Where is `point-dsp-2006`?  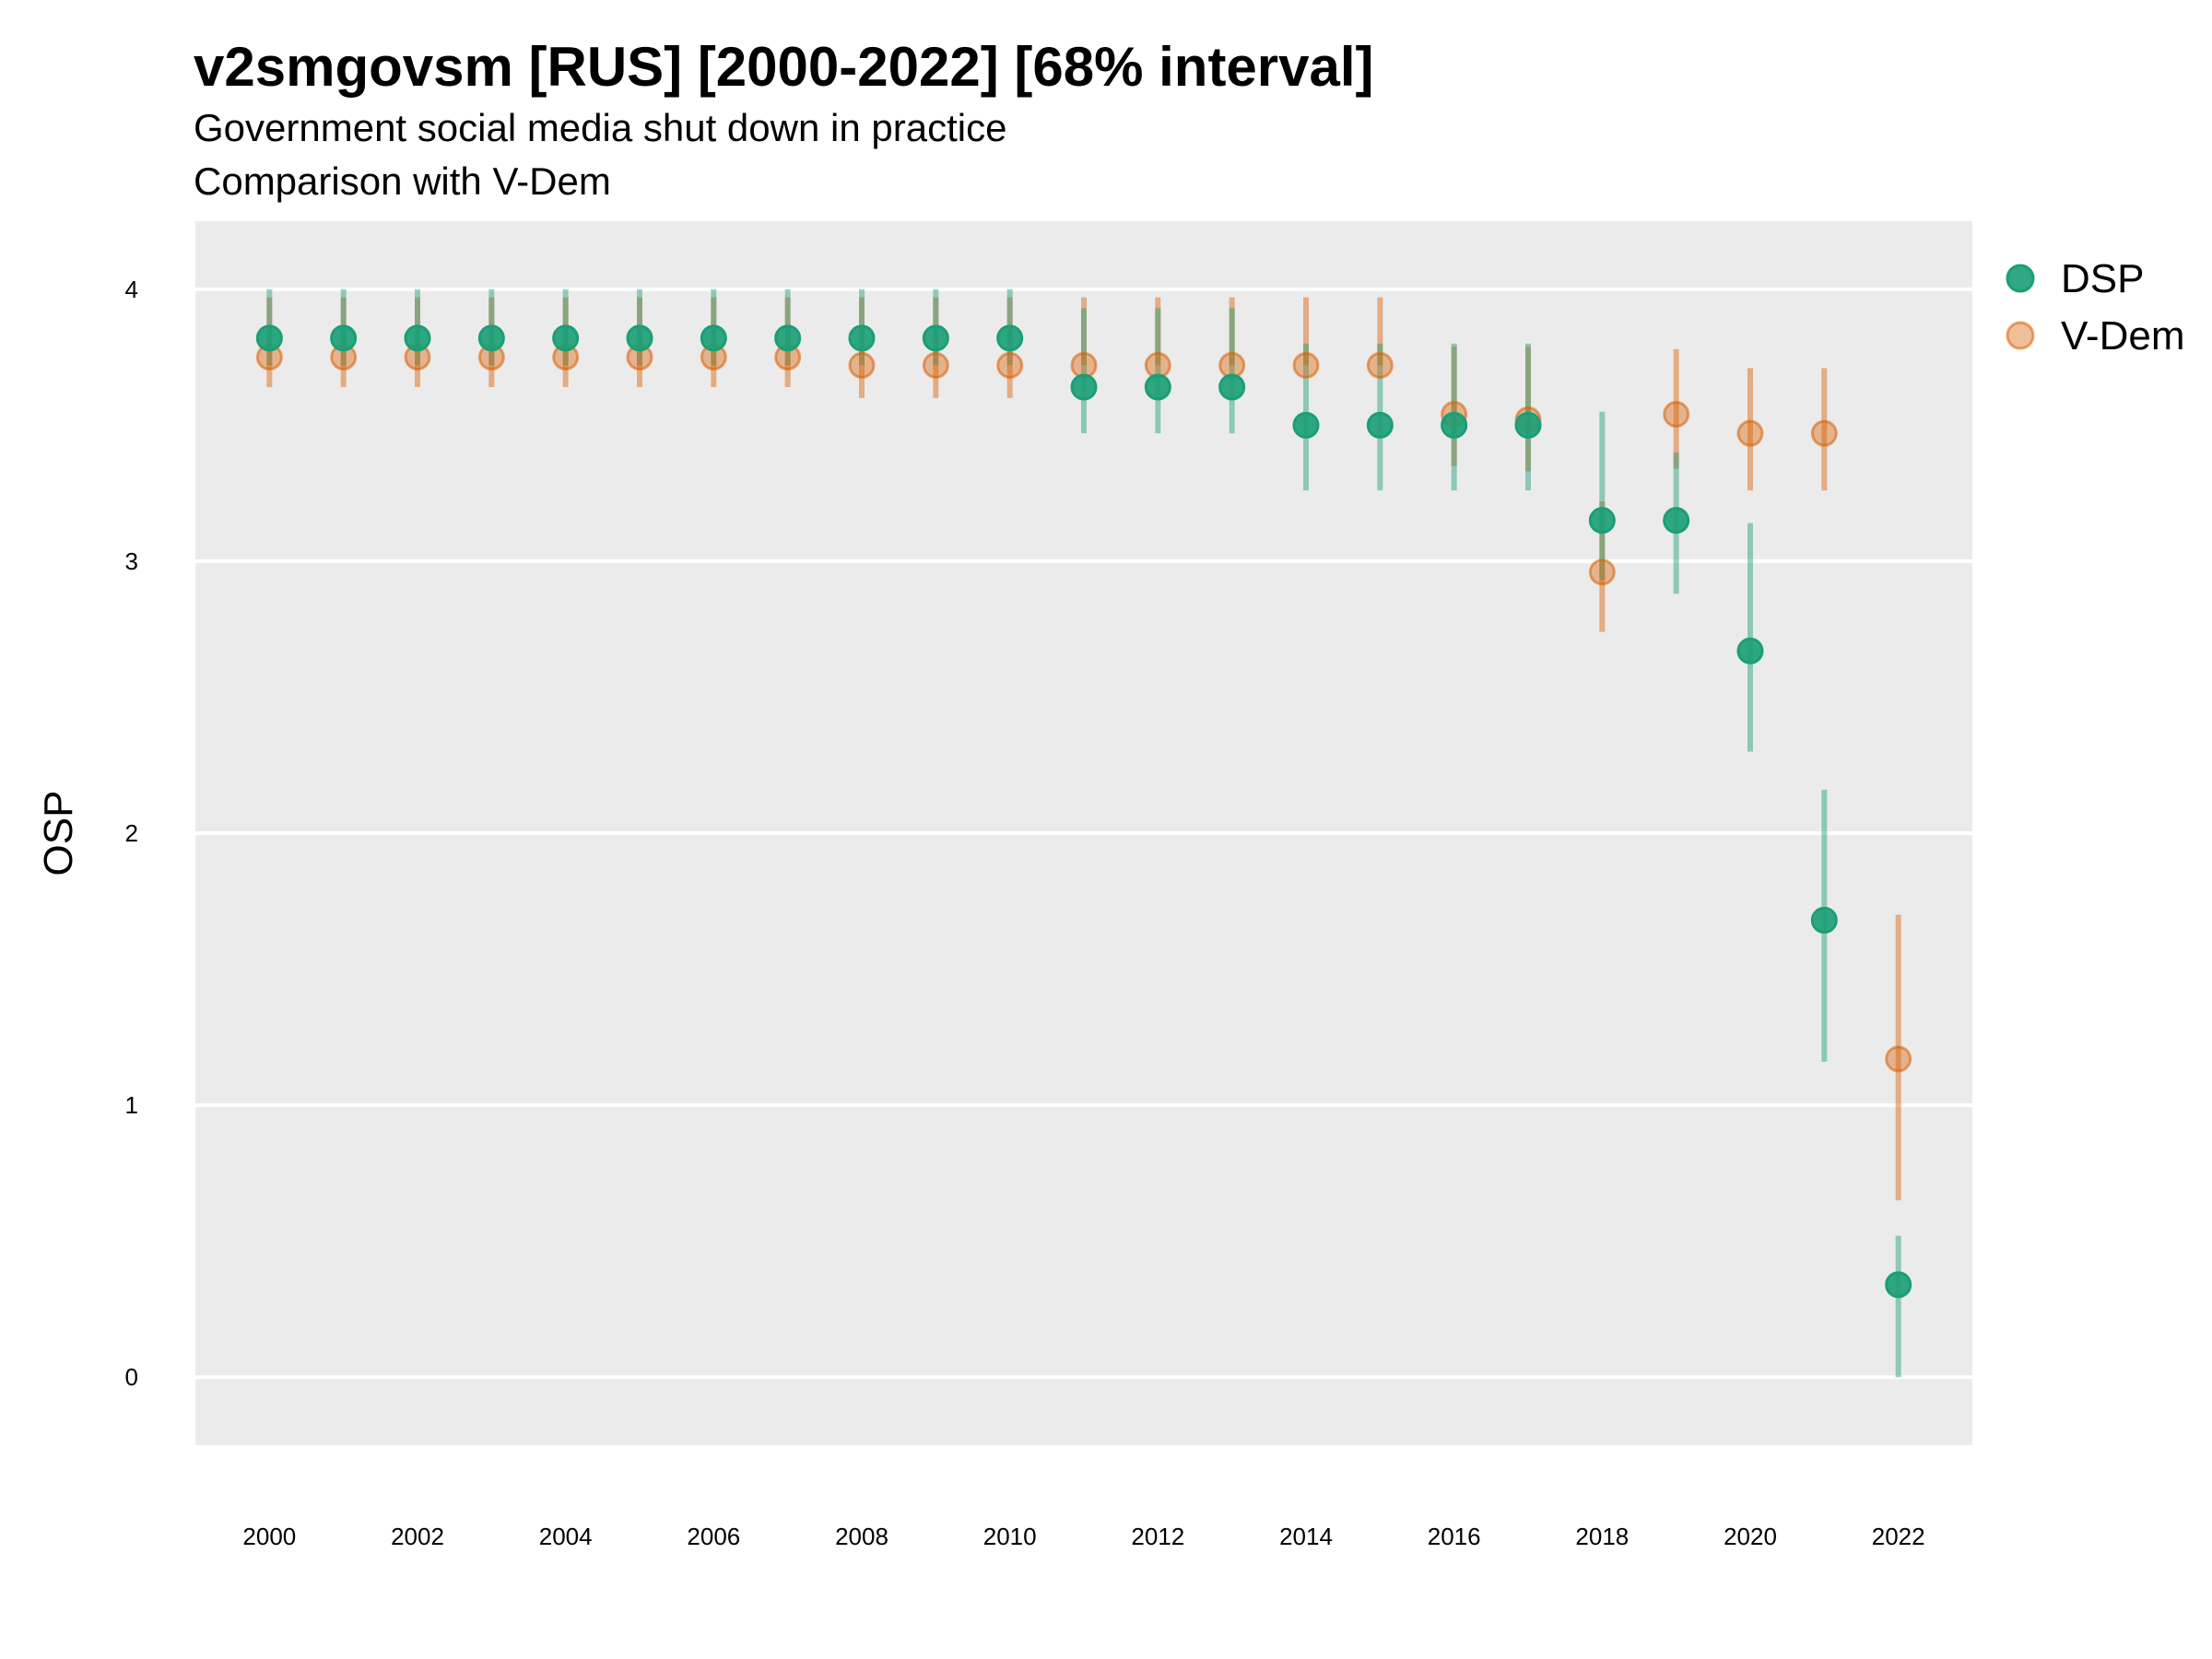
point-dsp-2006 is located at coordinates (713, 338).